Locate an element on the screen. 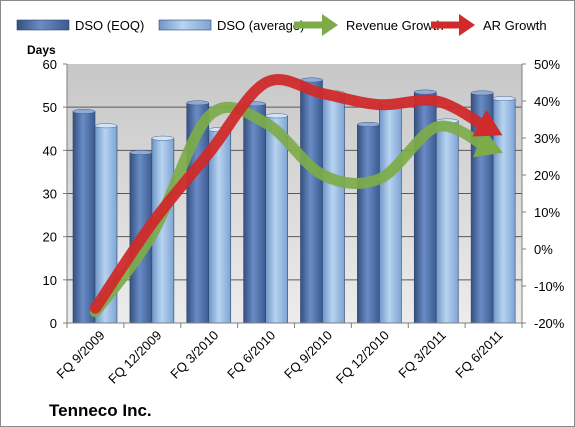 This screenshot has height=427, width=575. revenue-growth-arrowhead is located at coordinates (488, 143).